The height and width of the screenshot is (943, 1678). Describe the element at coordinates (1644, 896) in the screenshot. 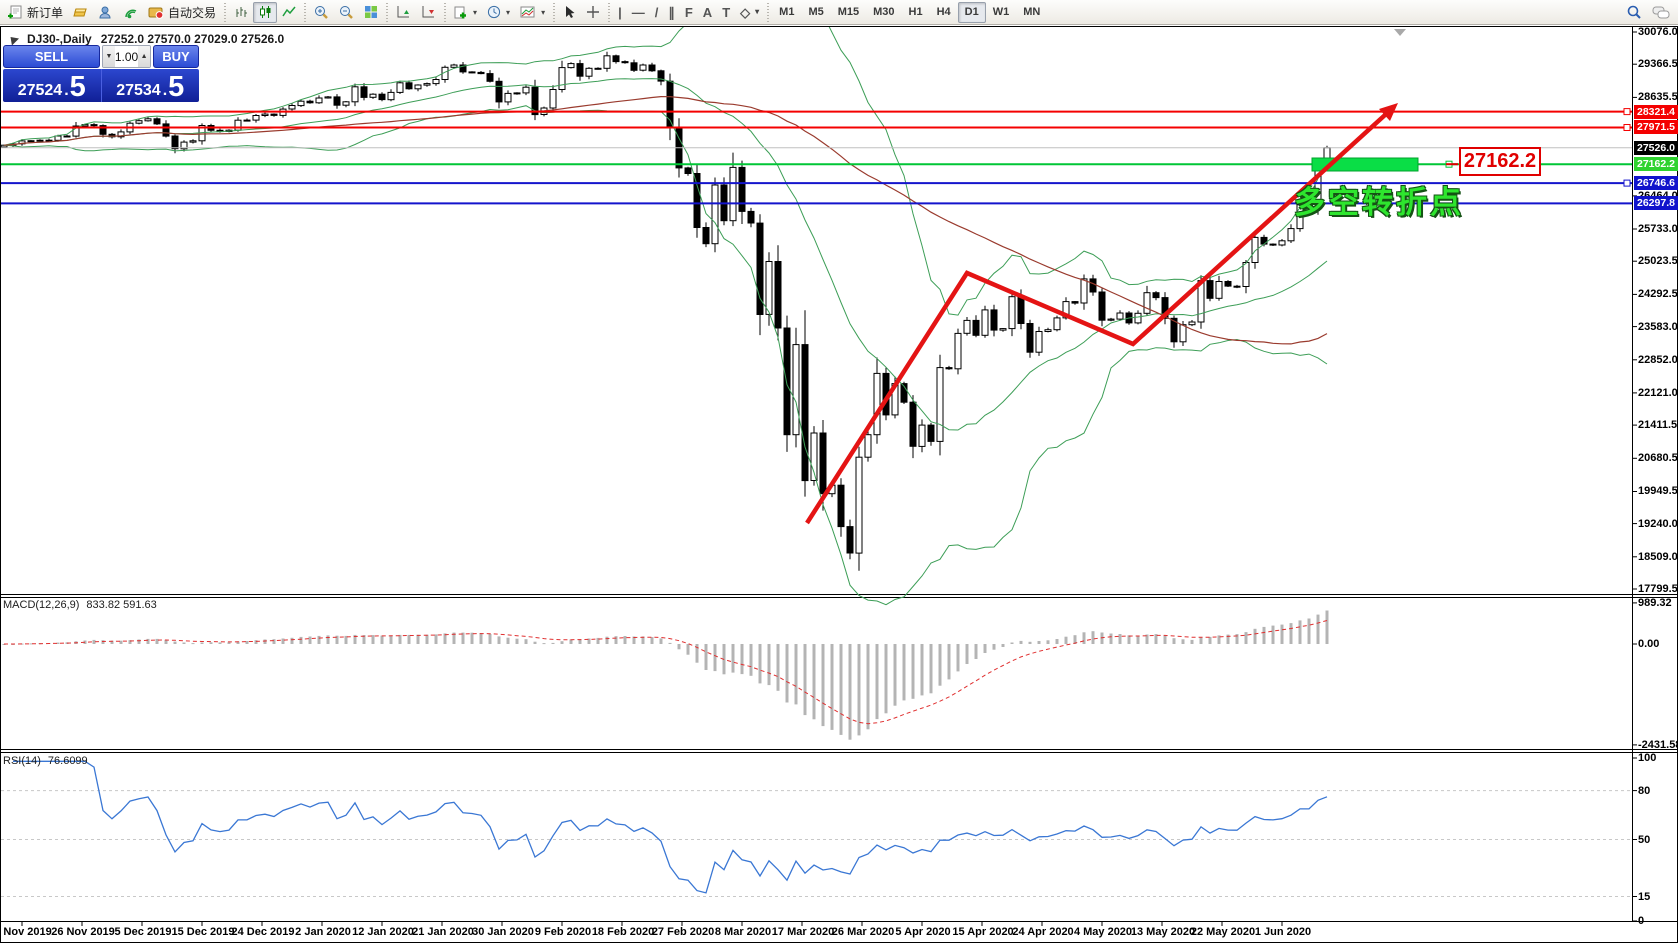

I see `rsi-tick-label: 15` at that location.